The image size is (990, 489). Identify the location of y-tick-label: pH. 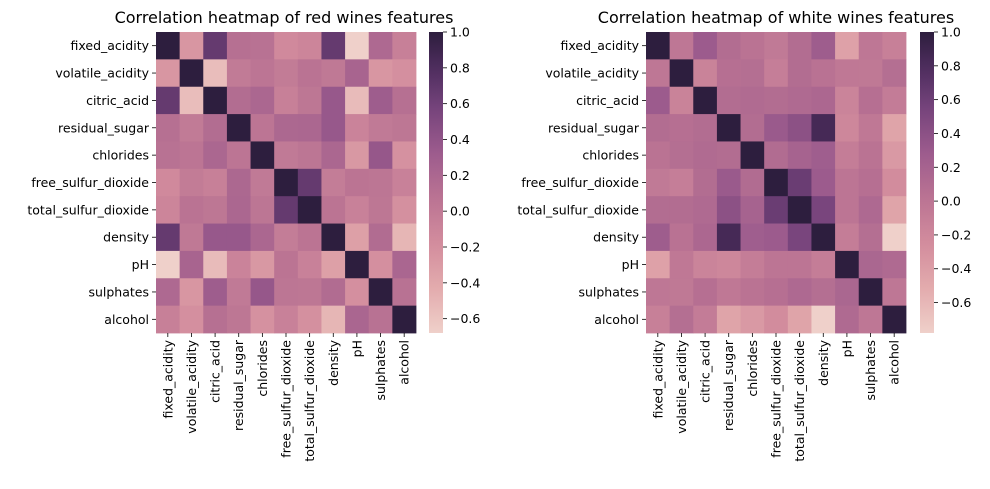
(630, 264).